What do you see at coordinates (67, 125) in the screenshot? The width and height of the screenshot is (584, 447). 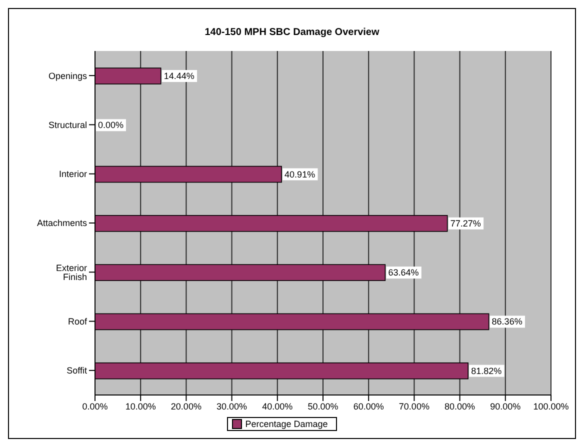 I see `y-tick-label: Structural` at bounding box center [67, 125].